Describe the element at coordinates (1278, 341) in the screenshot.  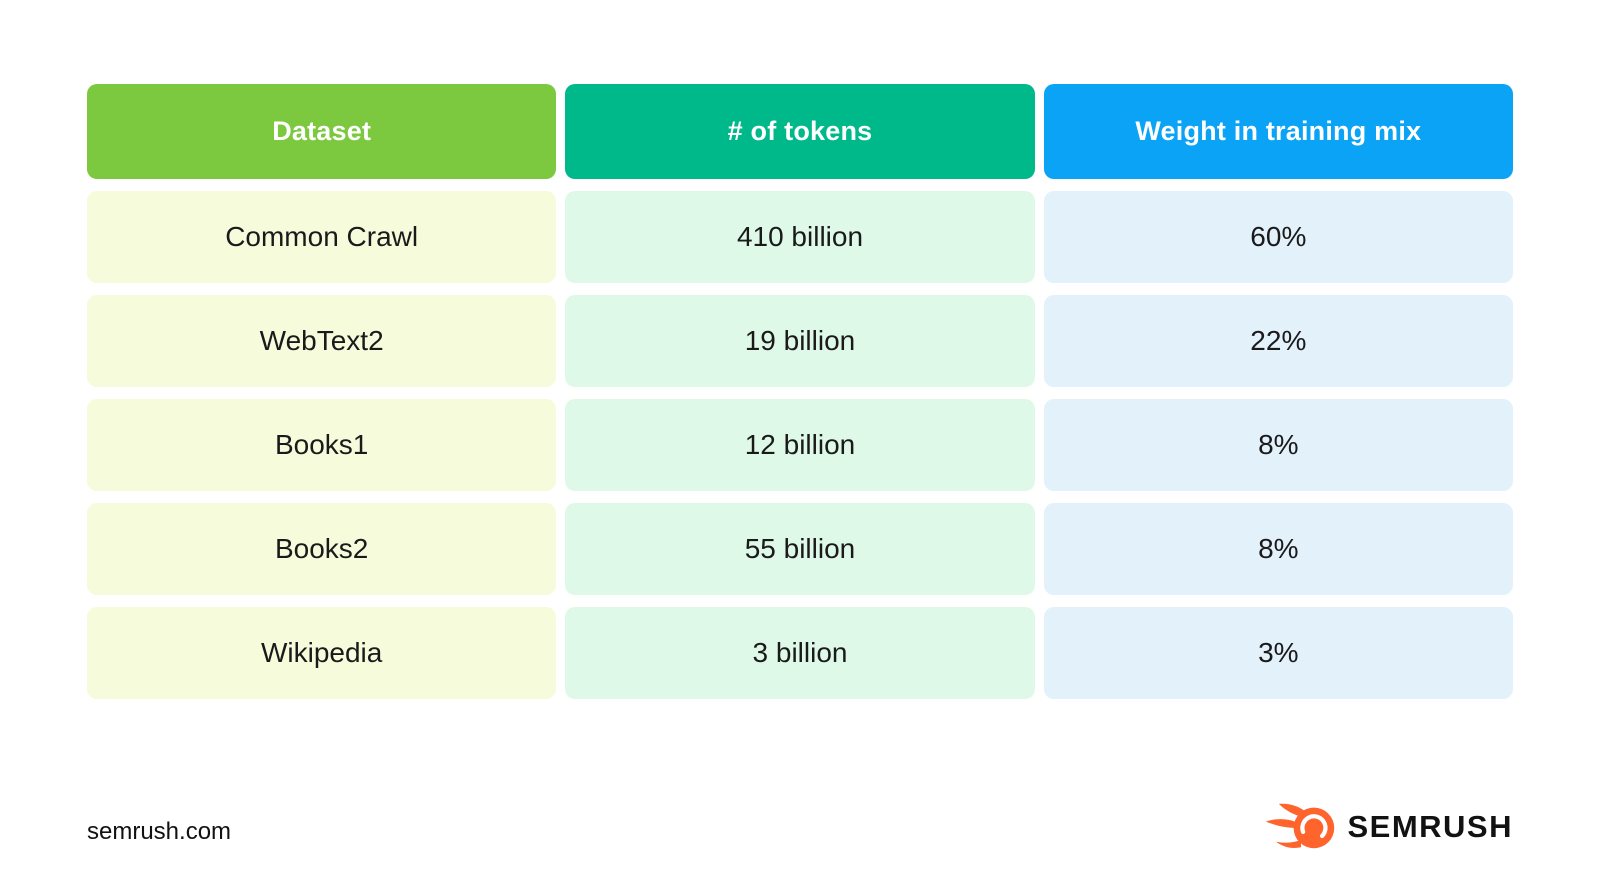
I see `cell-weight: 22%` at that location.